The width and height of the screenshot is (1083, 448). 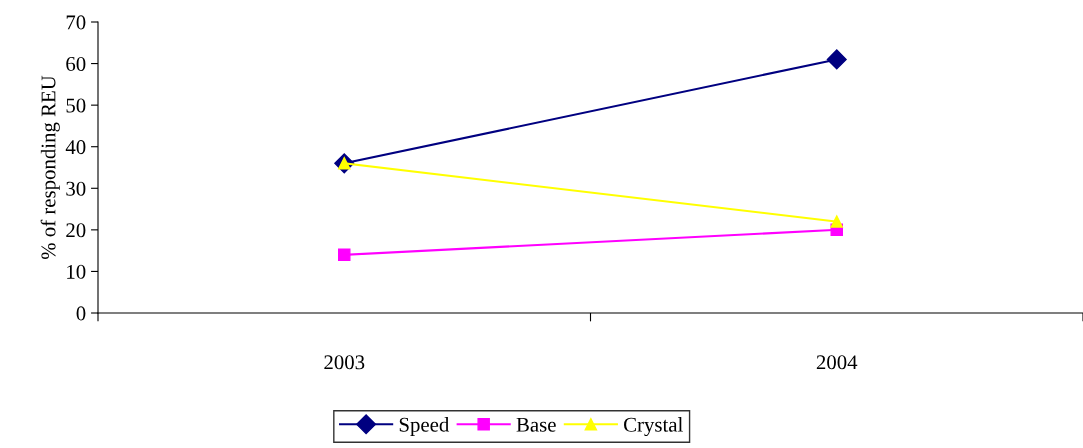 I want to click on y-tick-label: 40, so click(x=75, y=147).